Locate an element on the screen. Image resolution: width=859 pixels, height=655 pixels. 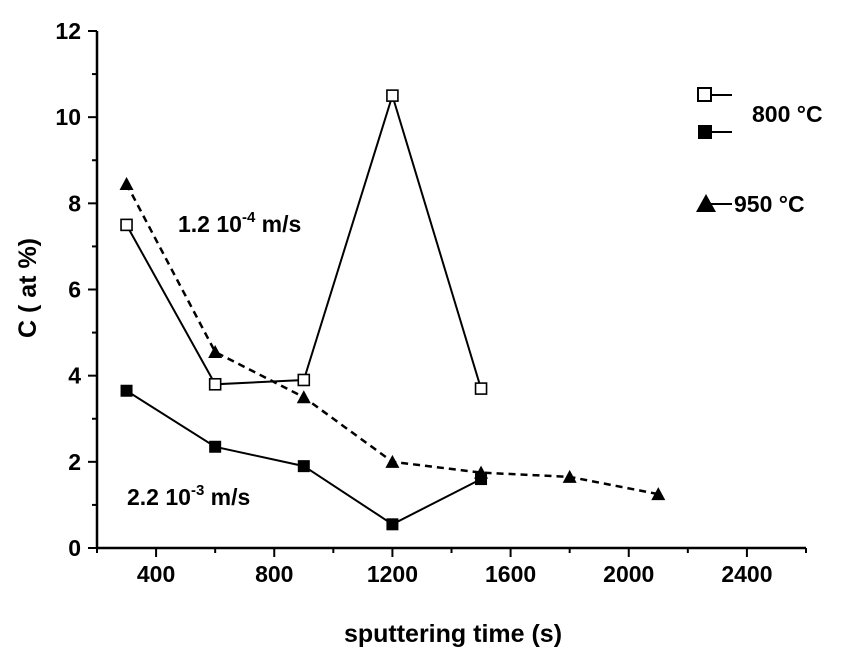
annotation-upper-unit: m/s is located at coordinates (278, 224).